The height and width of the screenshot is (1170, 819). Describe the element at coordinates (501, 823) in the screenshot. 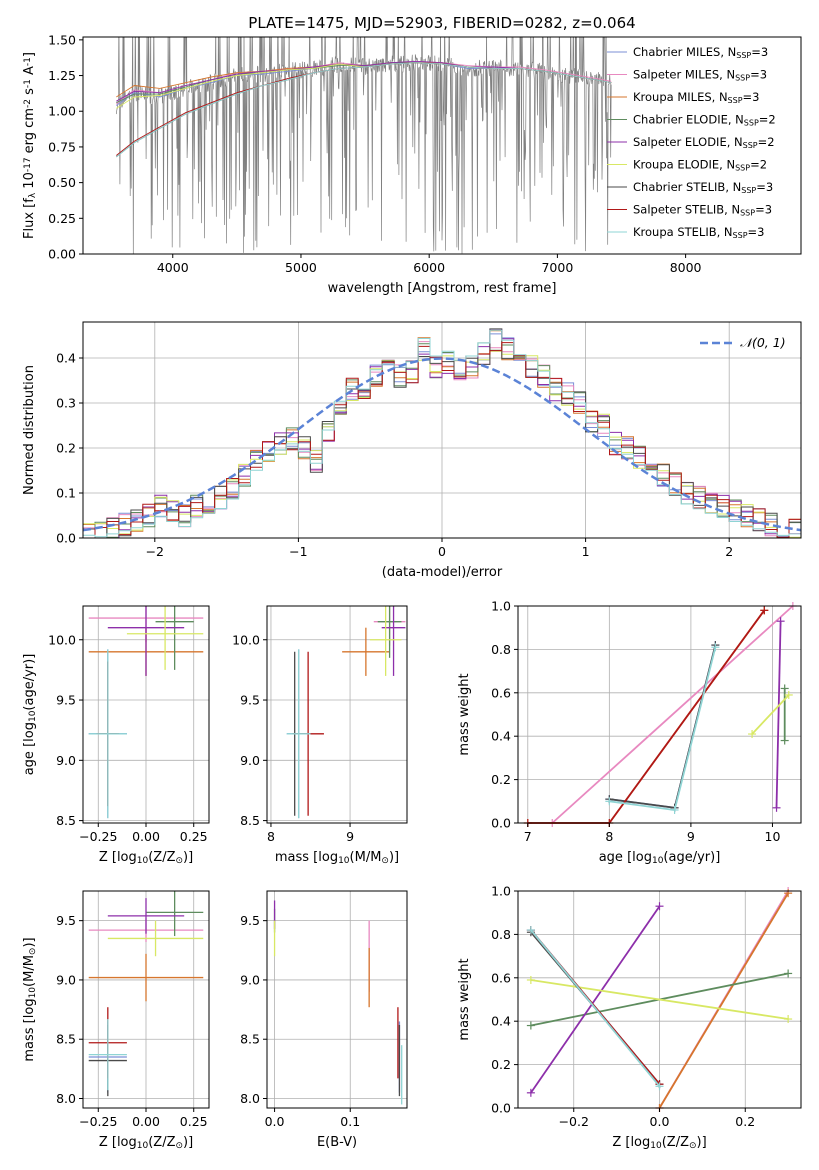

I see `y-tick-label: 0.0` at that location.